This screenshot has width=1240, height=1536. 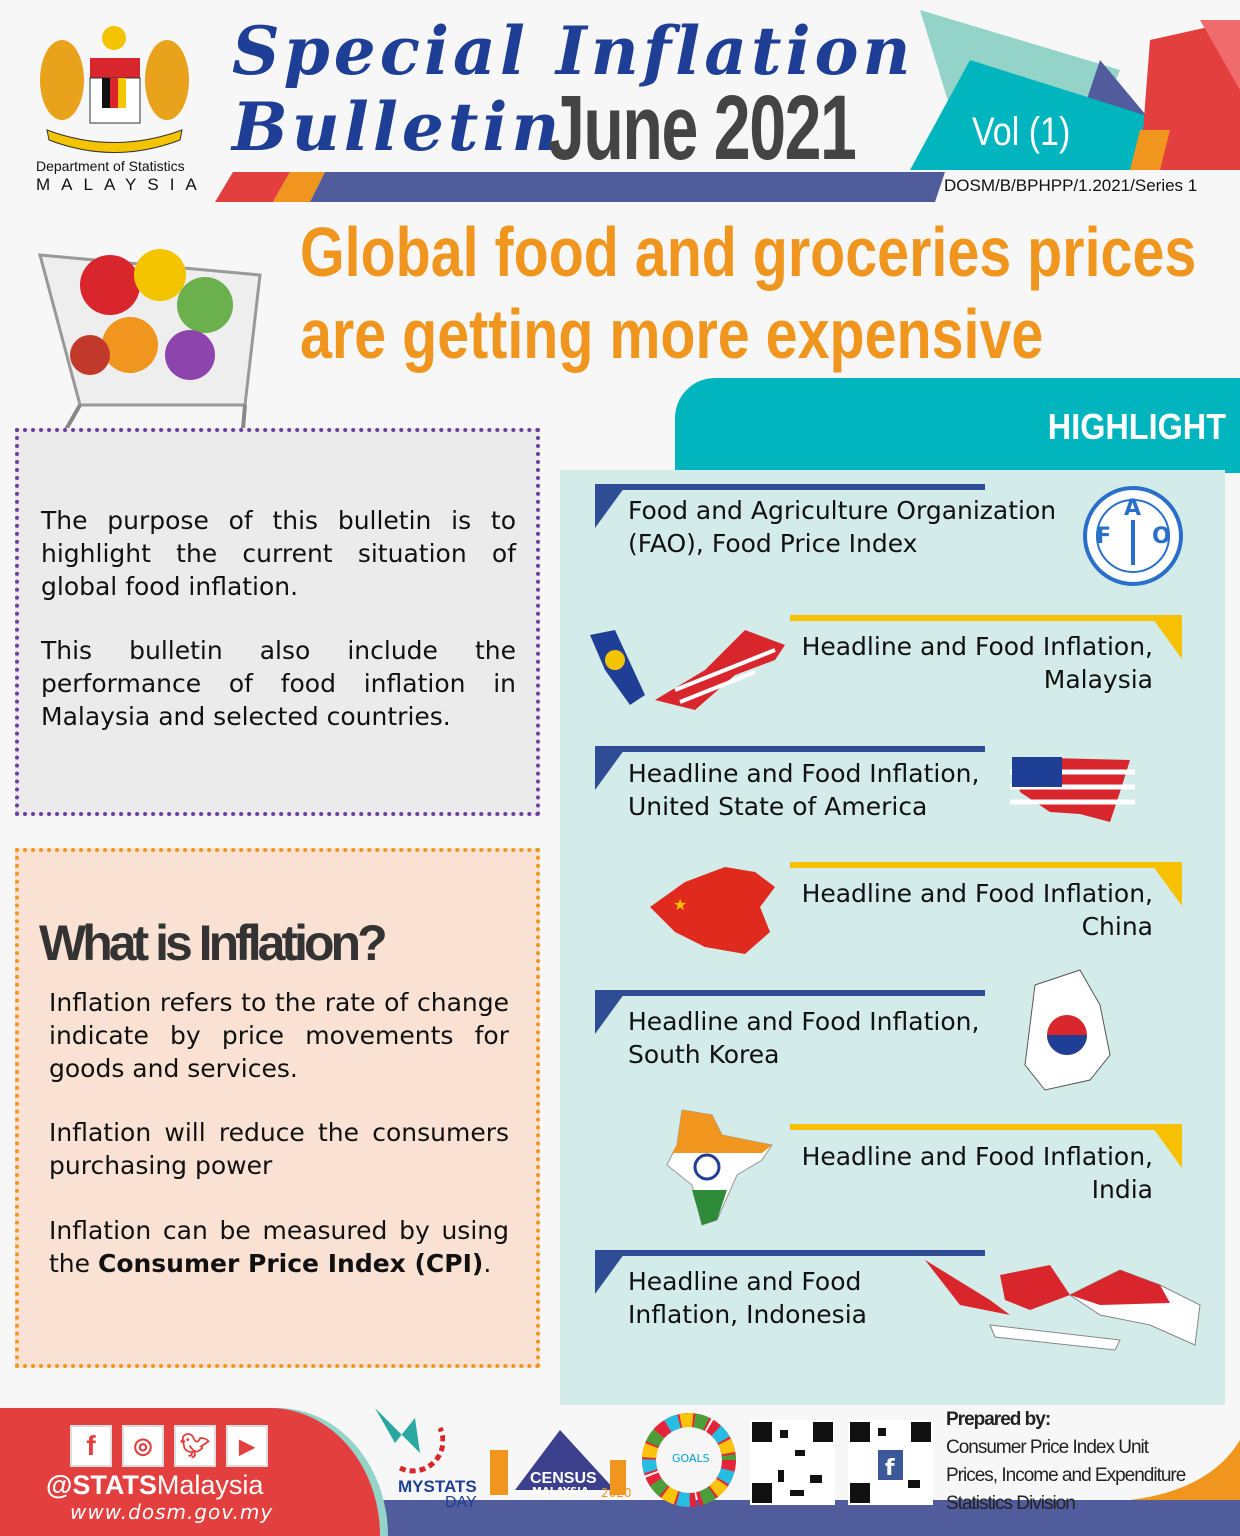 I want to click on census-country: MALAYSIA, so click(x=560, y=1491).